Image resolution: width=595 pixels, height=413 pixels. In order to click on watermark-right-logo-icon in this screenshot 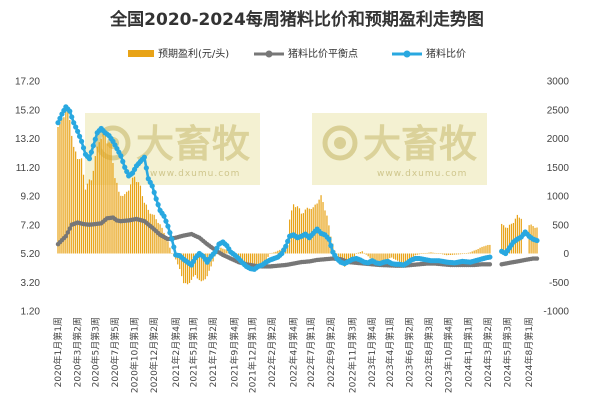, I will do `click(340, 143)`.